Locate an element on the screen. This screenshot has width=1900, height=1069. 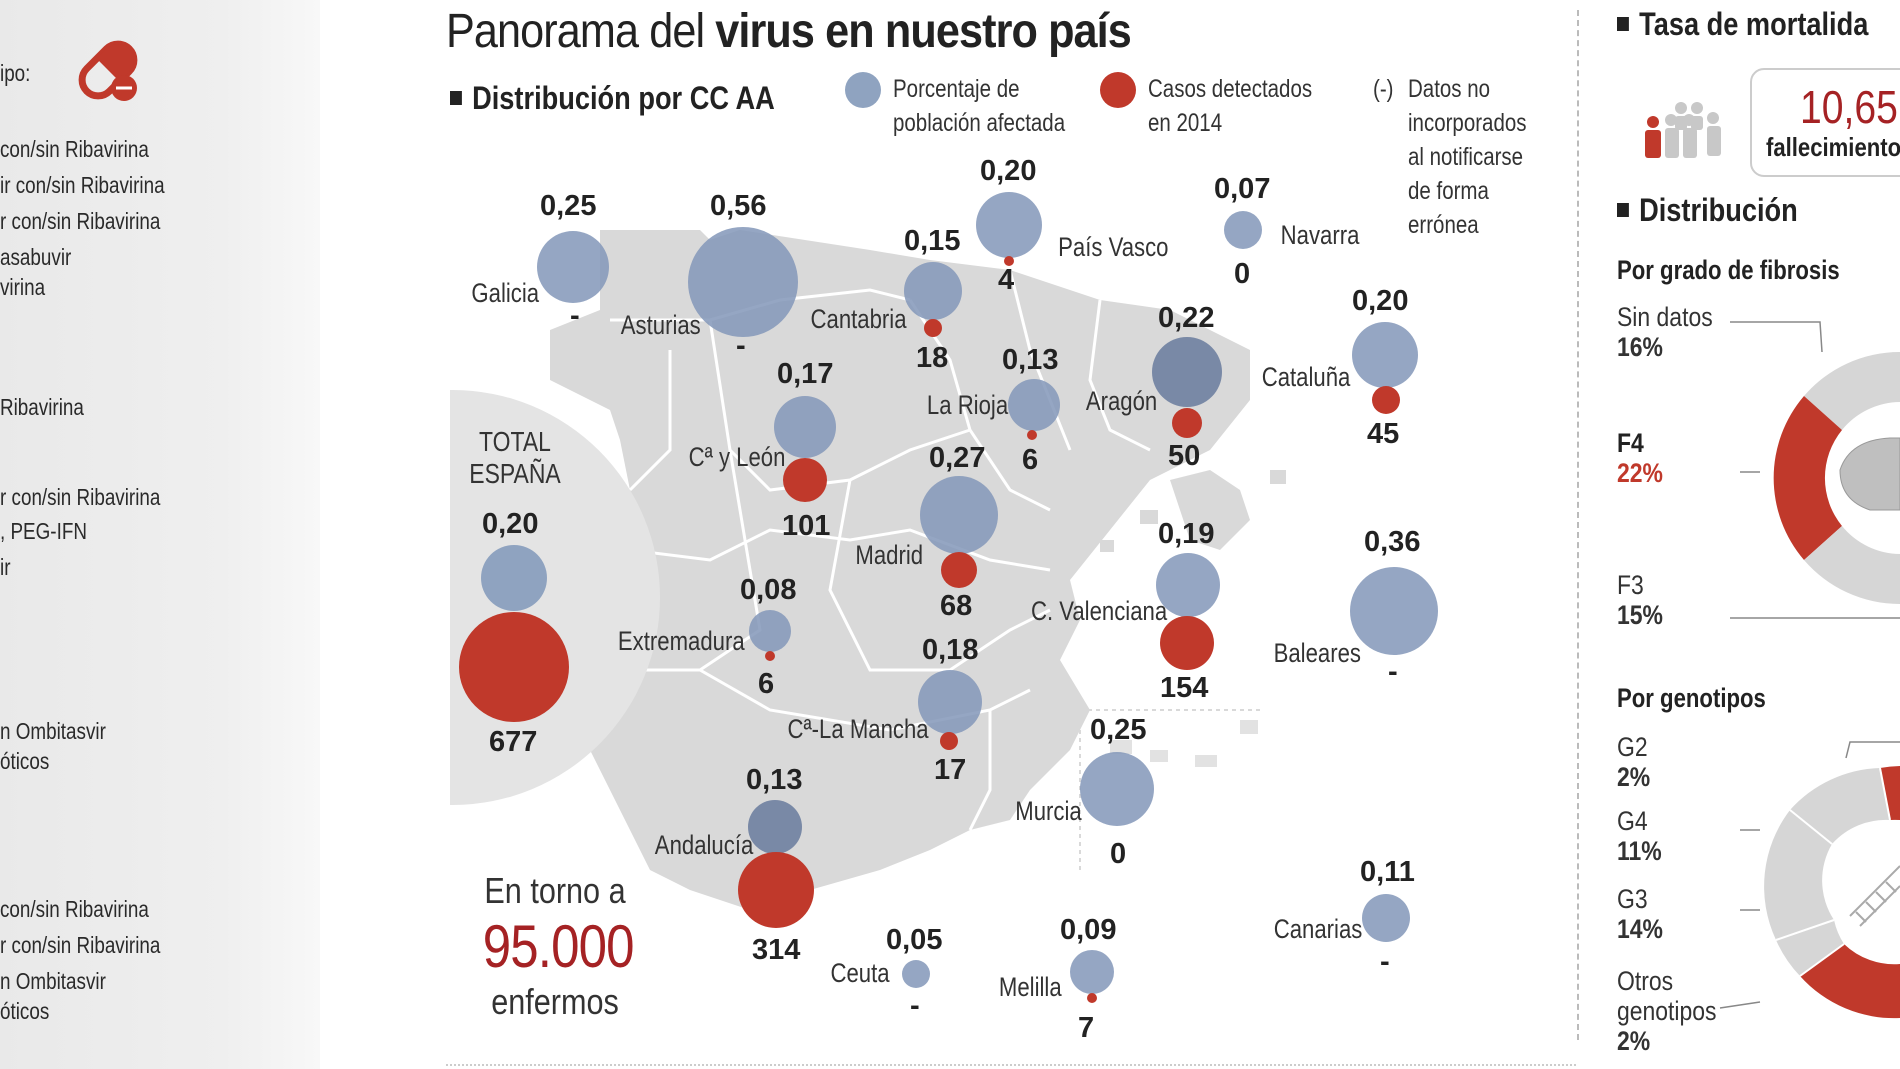
region-name: Cataluña is located at coordinates (1306, 377).